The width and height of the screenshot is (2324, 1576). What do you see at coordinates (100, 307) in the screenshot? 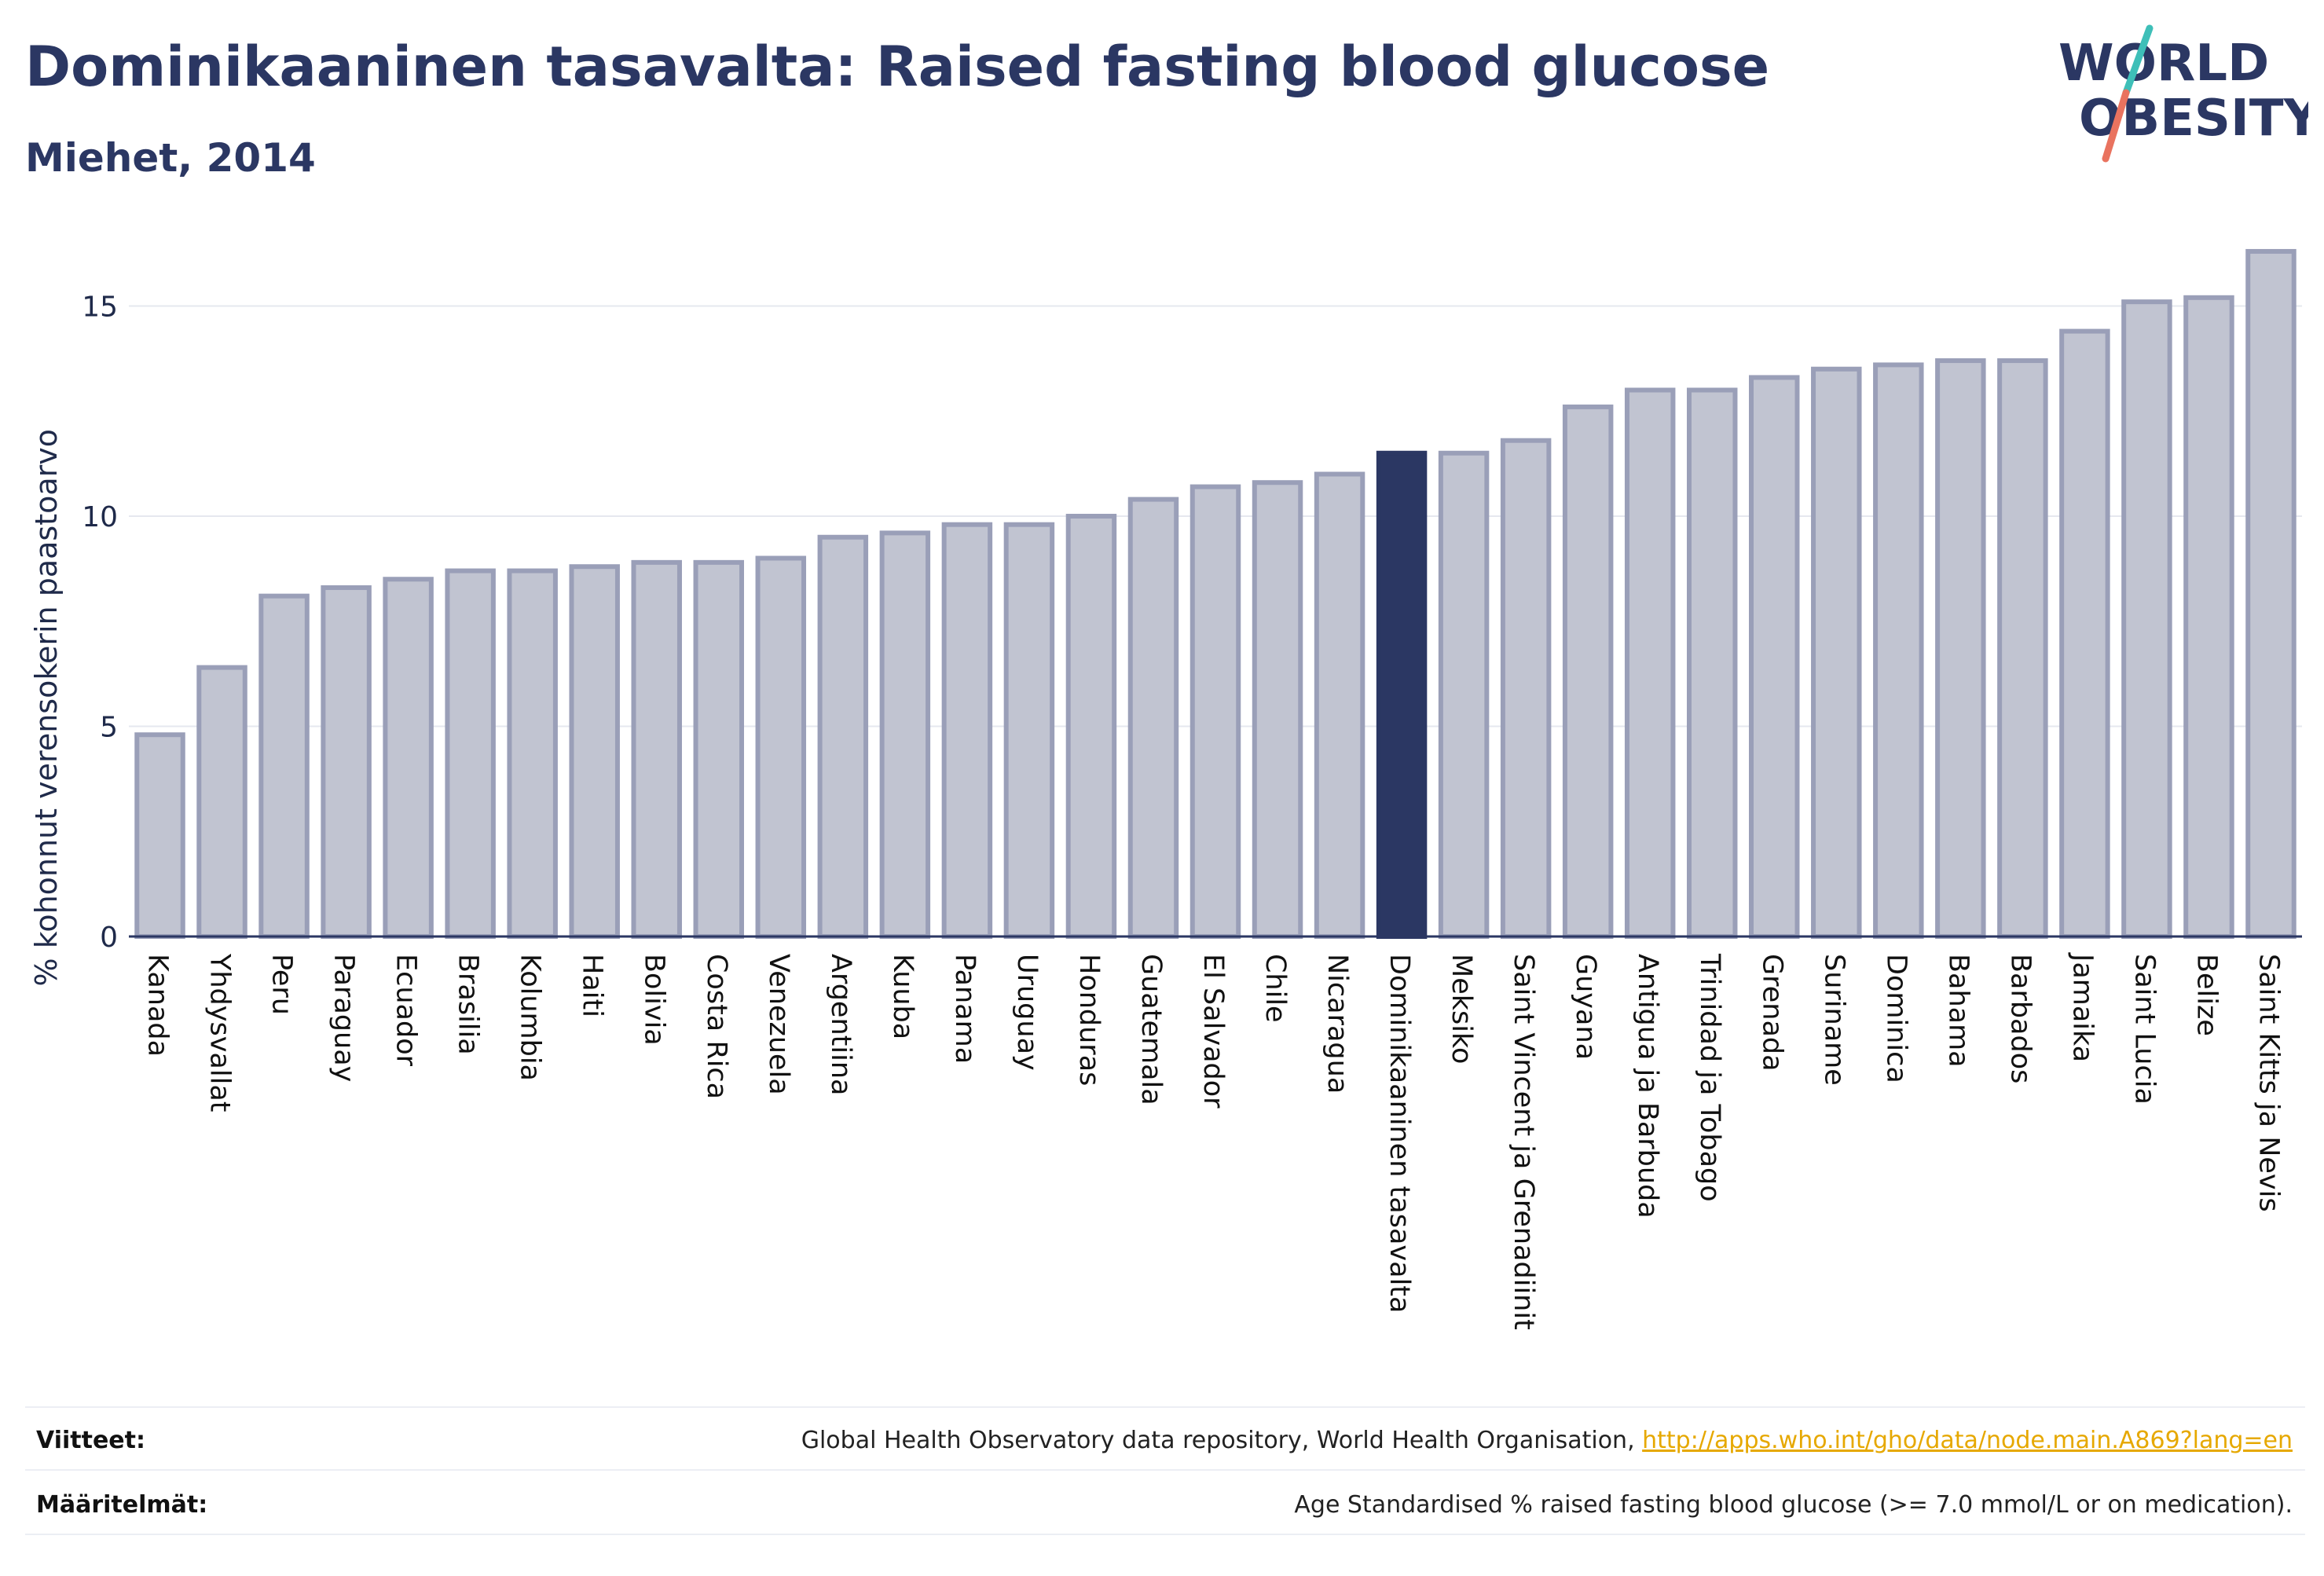
I see `y-tick-label: 15` at bounding box center [100, 307].